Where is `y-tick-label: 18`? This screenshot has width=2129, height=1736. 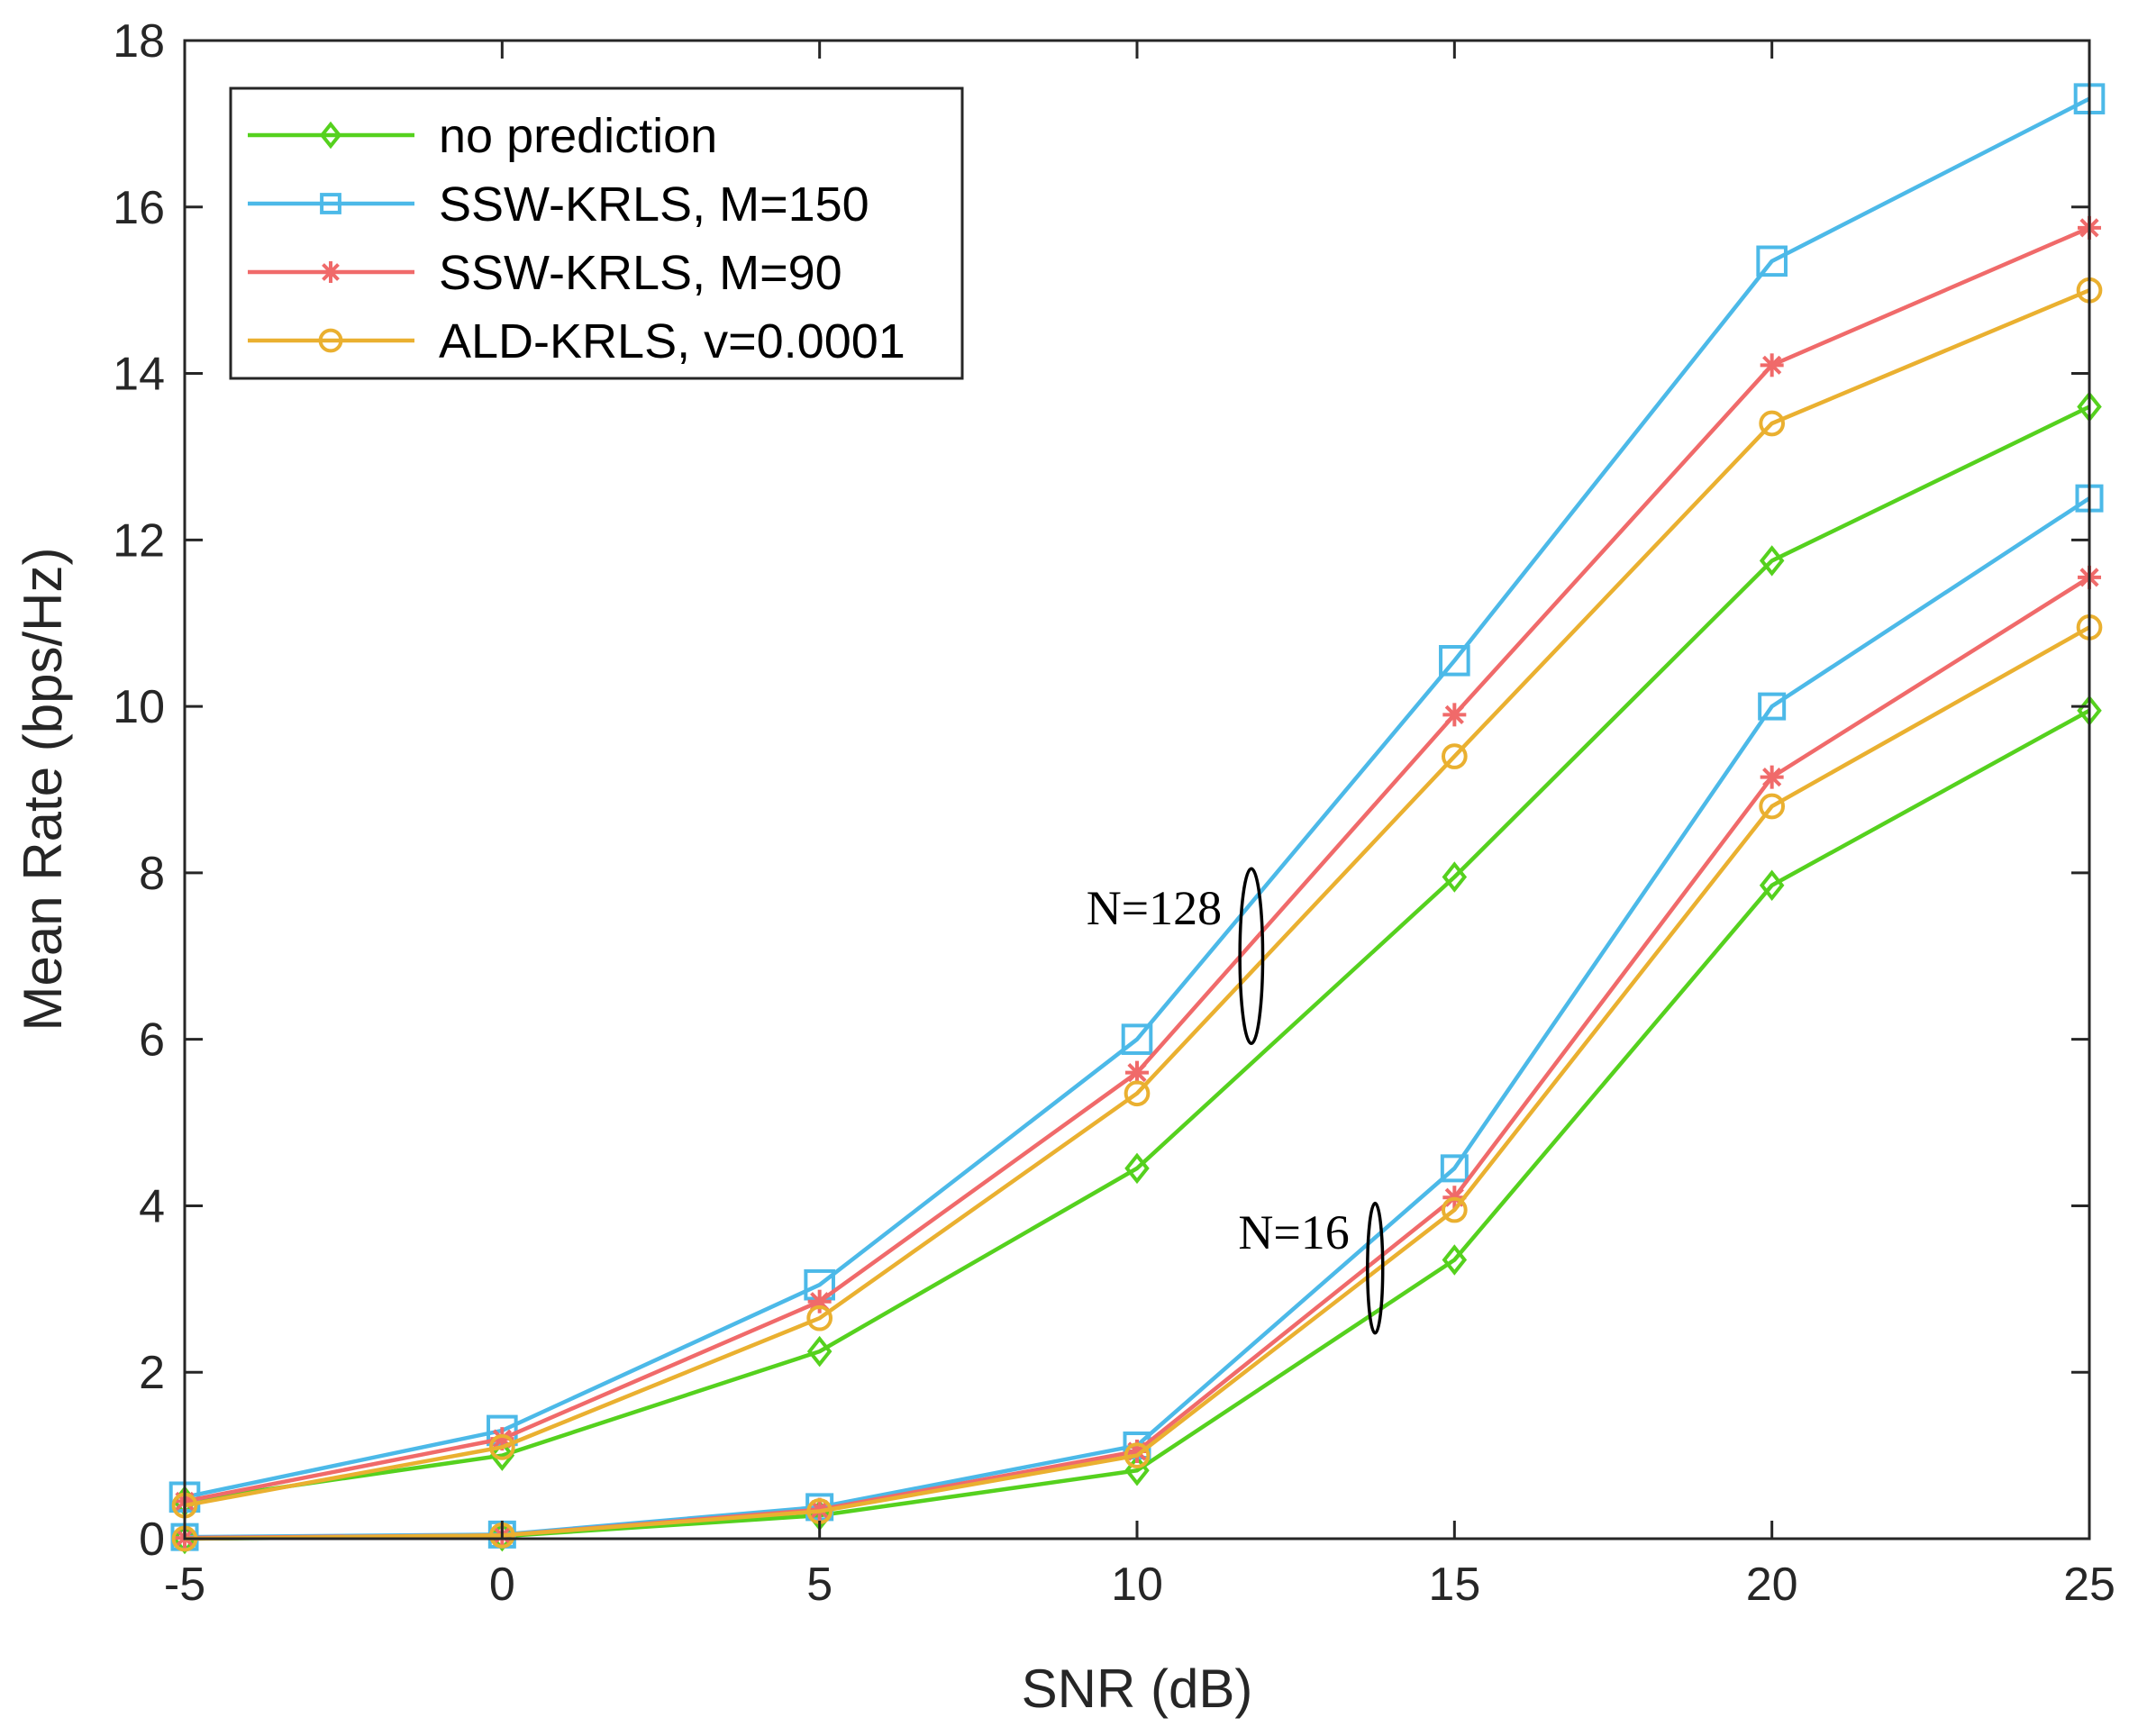
y-tick-label: 18 is located at coordinates (139, 41).